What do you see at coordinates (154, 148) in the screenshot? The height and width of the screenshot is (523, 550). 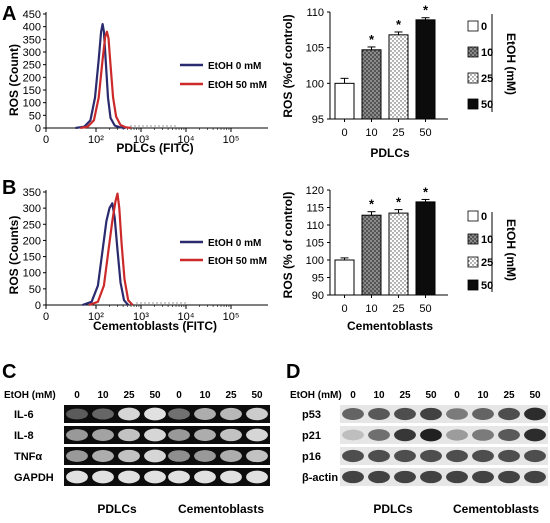 I see `hist-a-xlabel: PDLCs (FITC)` at bounding box center [154, 148].